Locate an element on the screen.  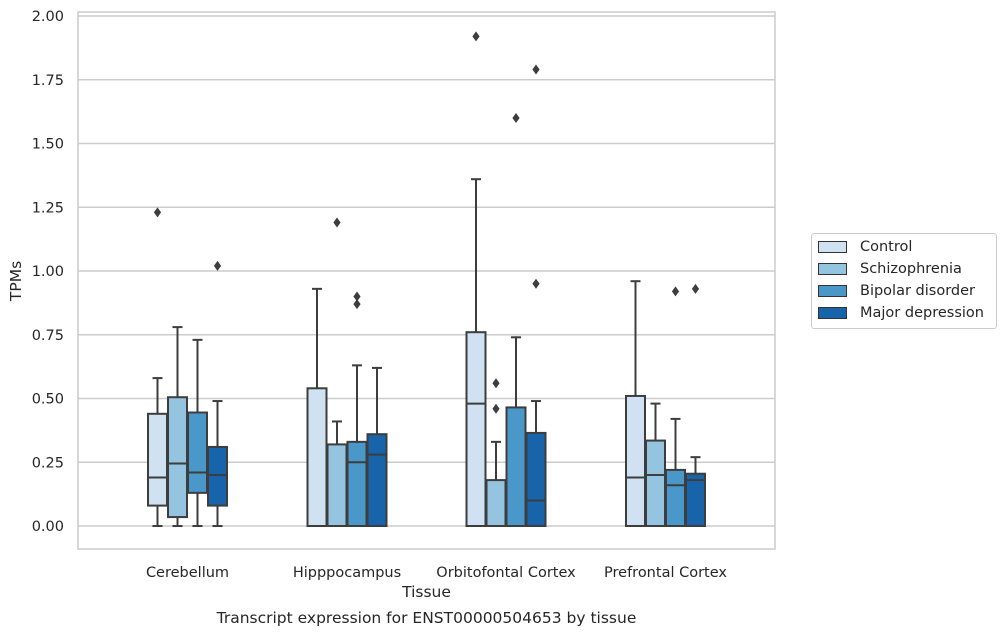
x-tick-label: Prefrontal Cortex is located at coordinates (665, 573).